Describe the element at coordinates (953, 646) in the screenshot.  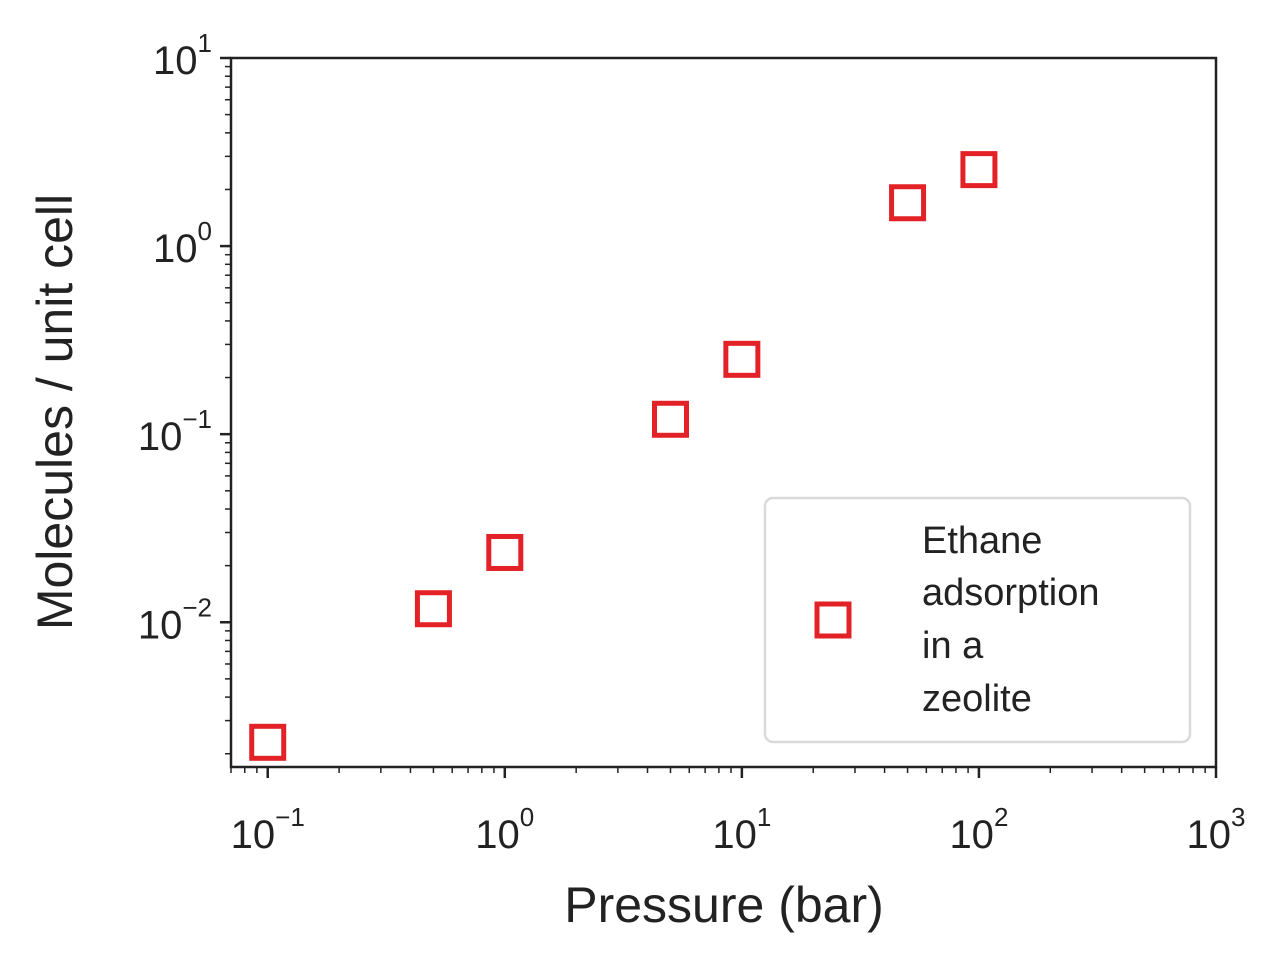
I see `legend-label-line-3: in a` at that location.